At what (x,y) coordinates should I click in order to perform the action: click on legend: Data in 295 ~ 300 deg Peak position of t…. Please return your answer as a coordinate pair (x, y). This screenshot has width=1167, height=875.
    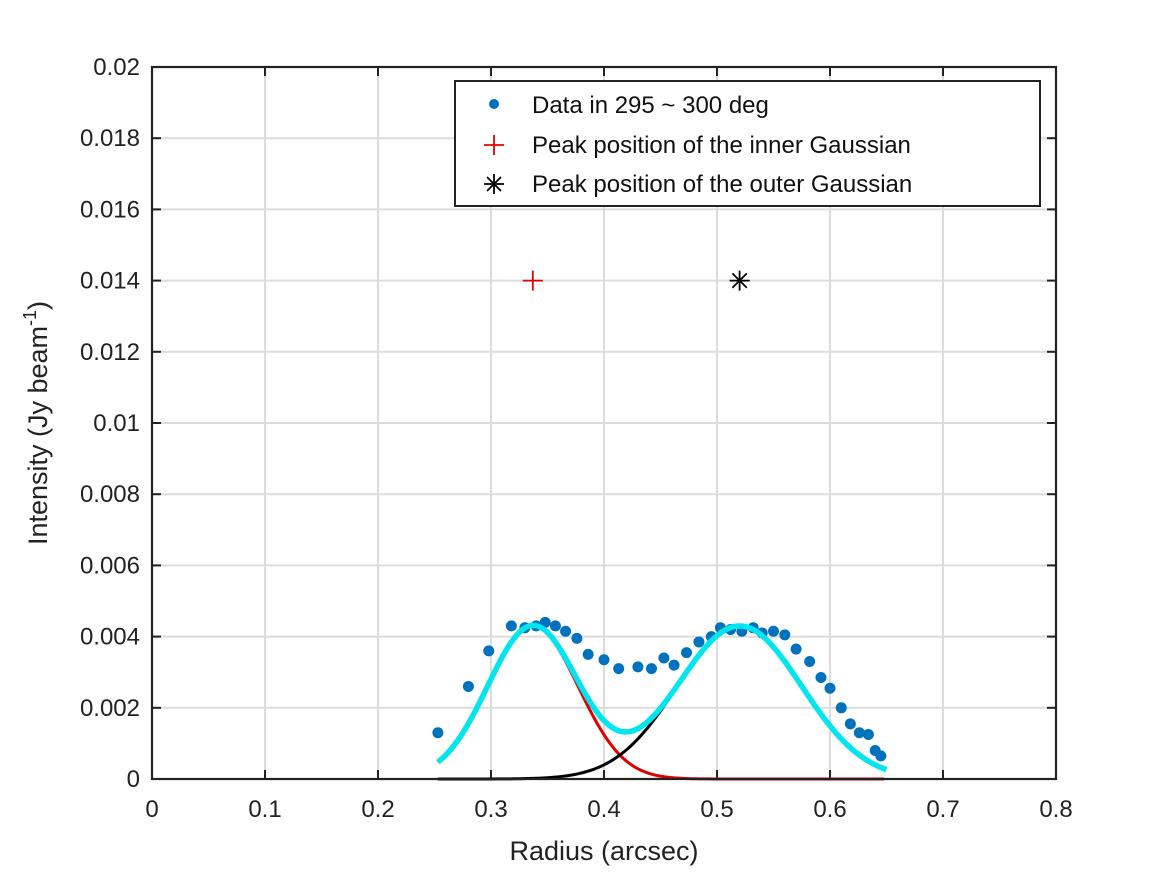
    Looking at the image, I should click on (747, 143).